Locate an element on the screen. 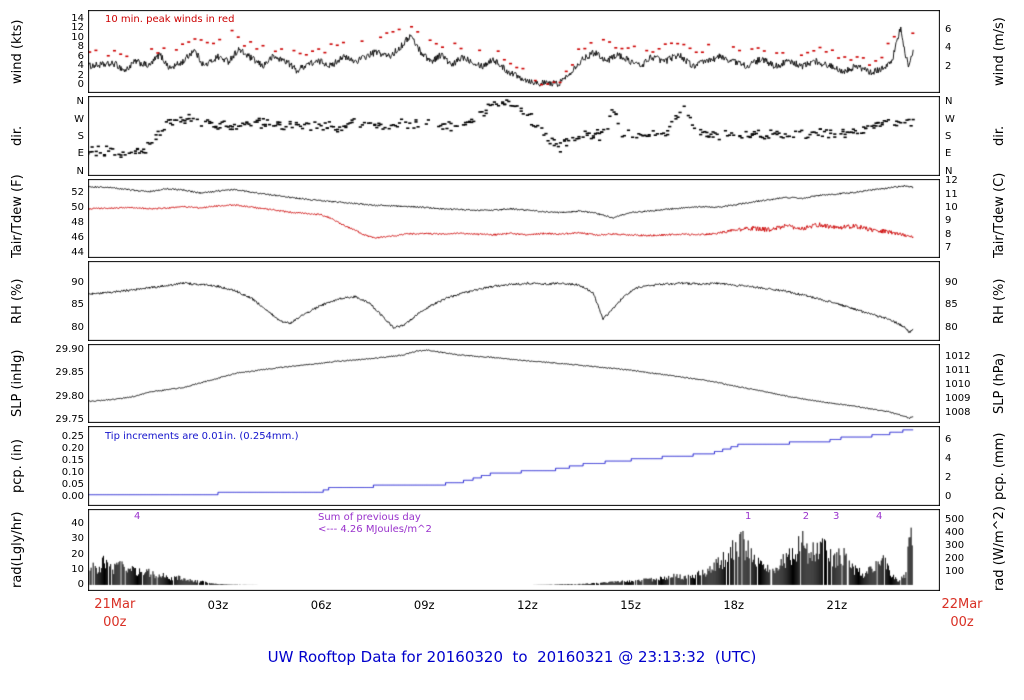  ytick-left-pcp: 0.15 is located at coordinates (72, 461).